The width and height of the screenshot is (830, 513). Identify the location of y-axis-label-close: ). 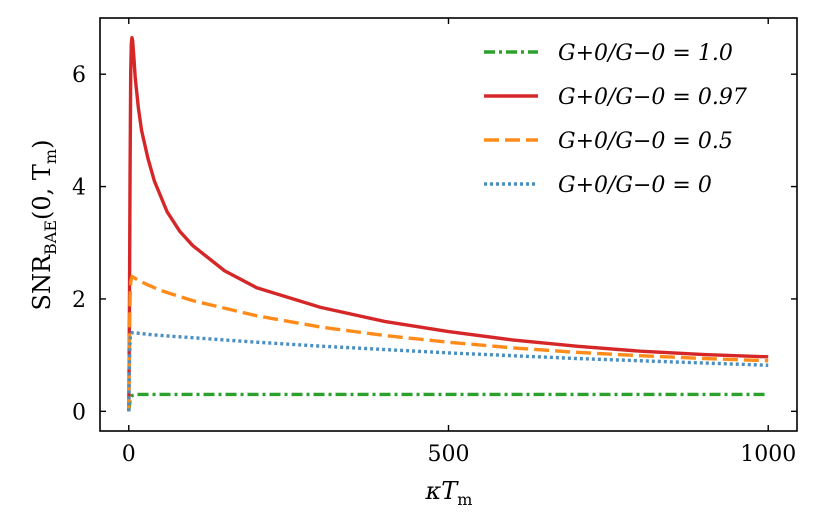
(42, 144).